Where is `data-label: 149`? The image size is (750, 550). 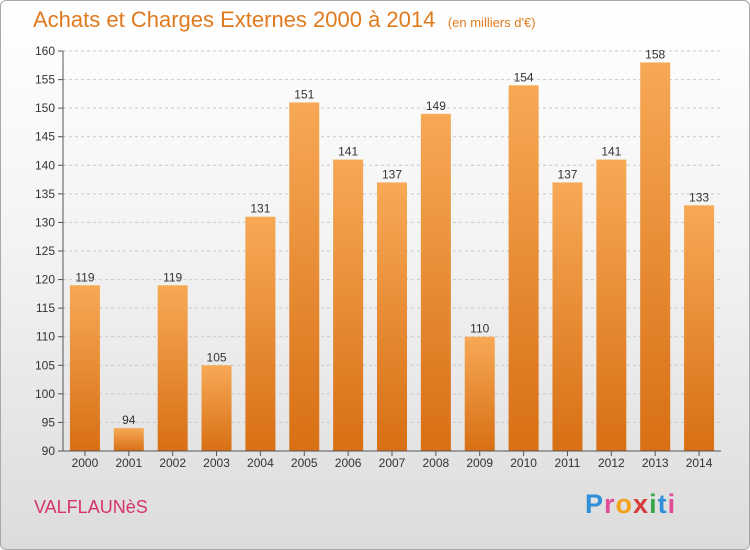
data-label: 149 is located at coordinates (436, 106).